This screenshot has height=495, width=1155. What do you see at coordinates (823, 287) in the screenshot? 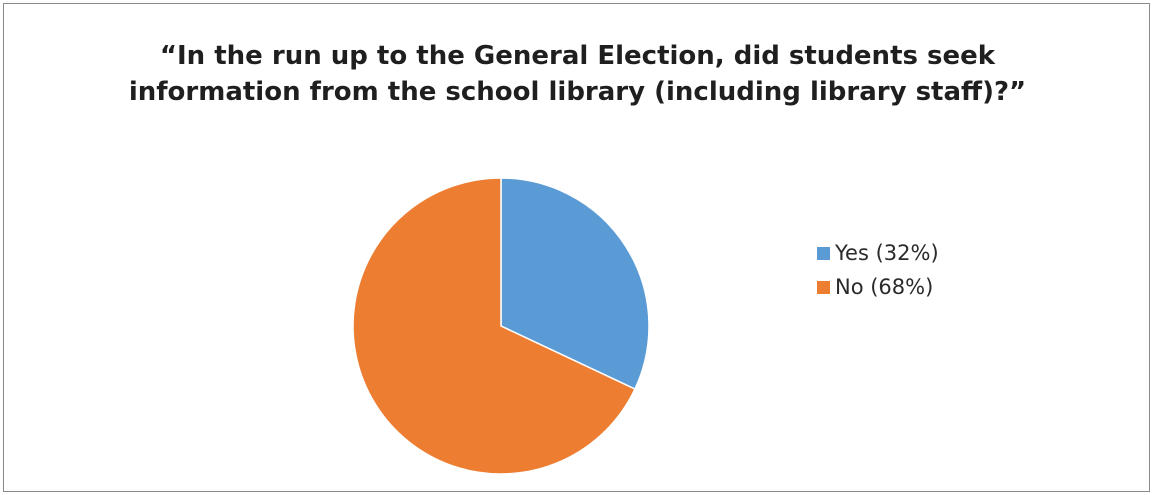
I see `legend-swatch-no` at bounding box center [823, 287].